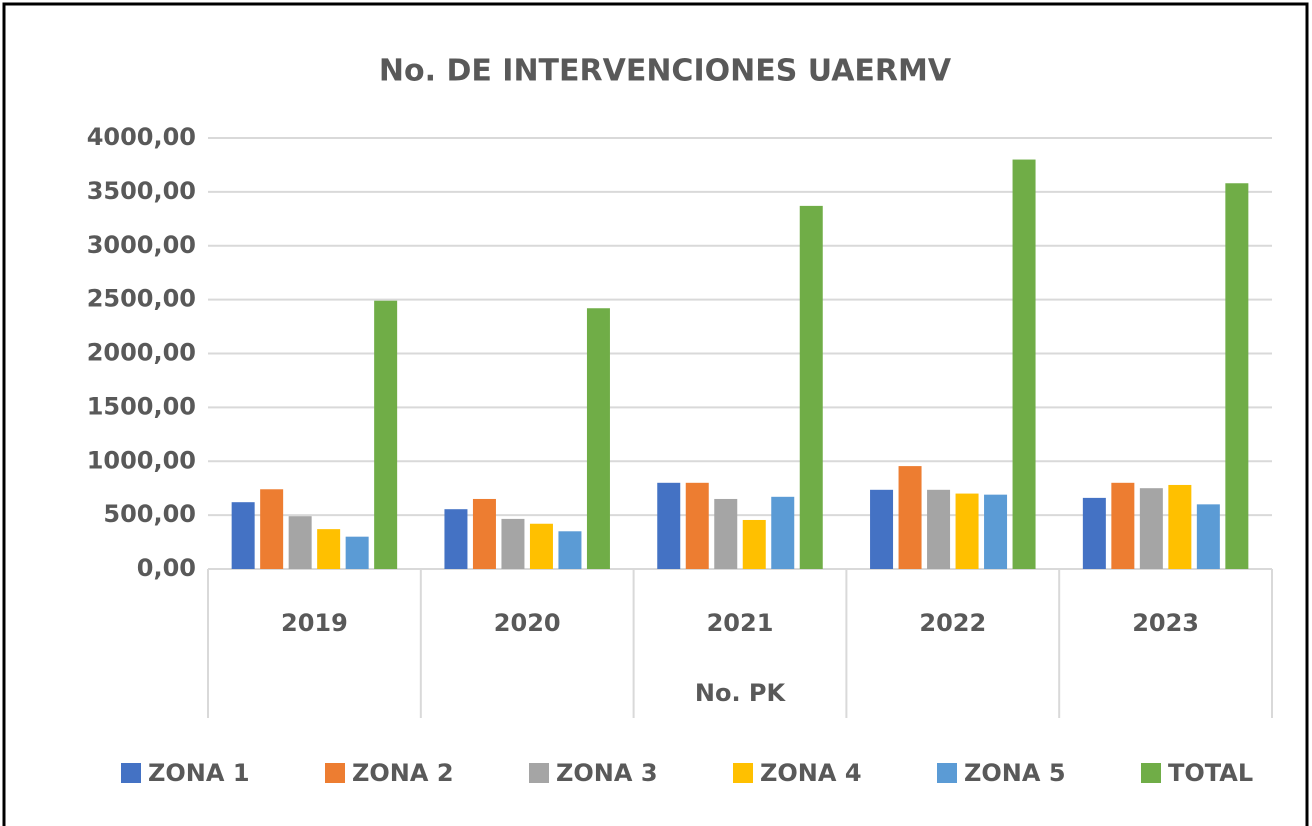  What do you see at coordinates (141, 406) in the screenshot?
I see `y-tick-label: 1500,00` at bounding box center [141, 406].